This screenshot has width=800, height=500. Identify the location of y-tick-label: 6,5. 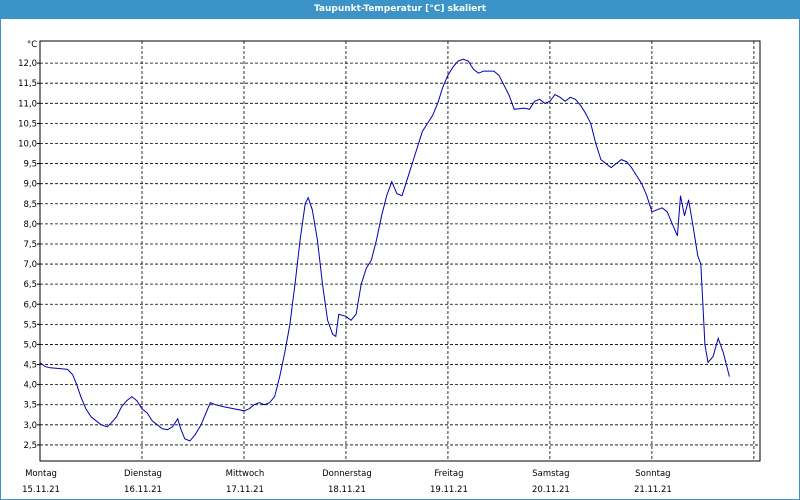
(30, 285).